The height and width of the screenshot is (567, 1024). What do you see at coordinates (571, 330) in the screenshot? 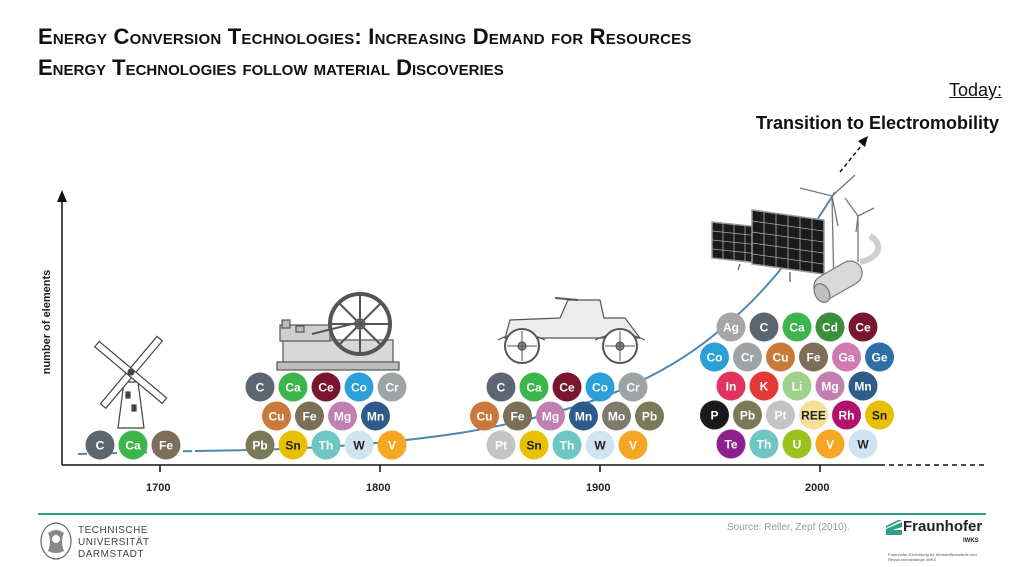
I see `car-icon` at bounding box center [571, 330].